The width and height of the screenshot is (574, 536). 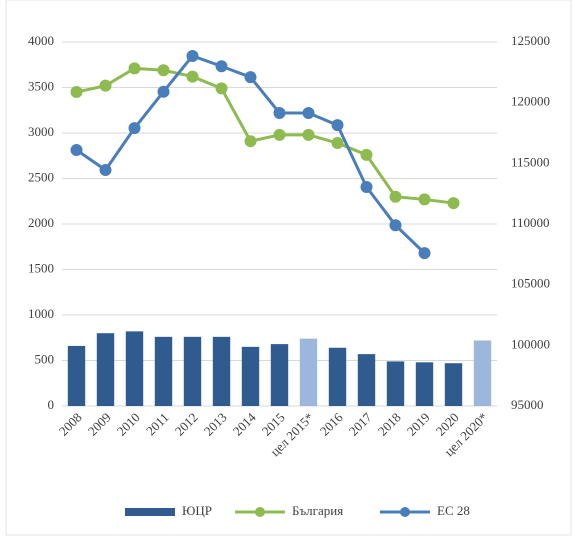 What do you see at coordinates (418, 424) in the screenshot?
I see `x-tick-label: 2019` at bounding box center [418, 424].